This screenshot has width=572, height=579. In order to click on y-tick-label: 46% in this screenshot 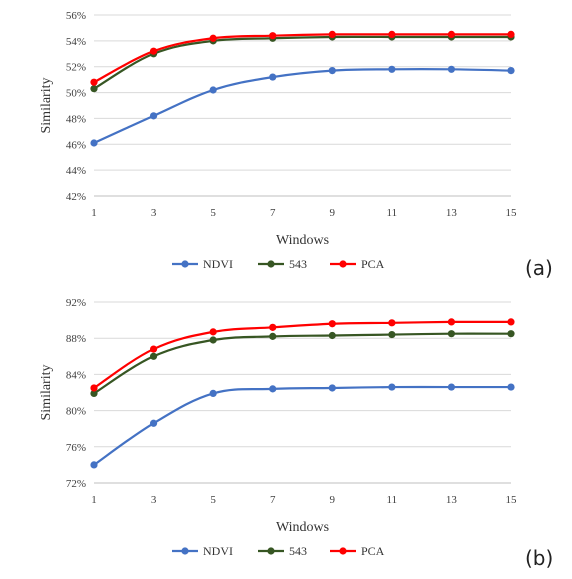, I will do `click(76, 145)`.